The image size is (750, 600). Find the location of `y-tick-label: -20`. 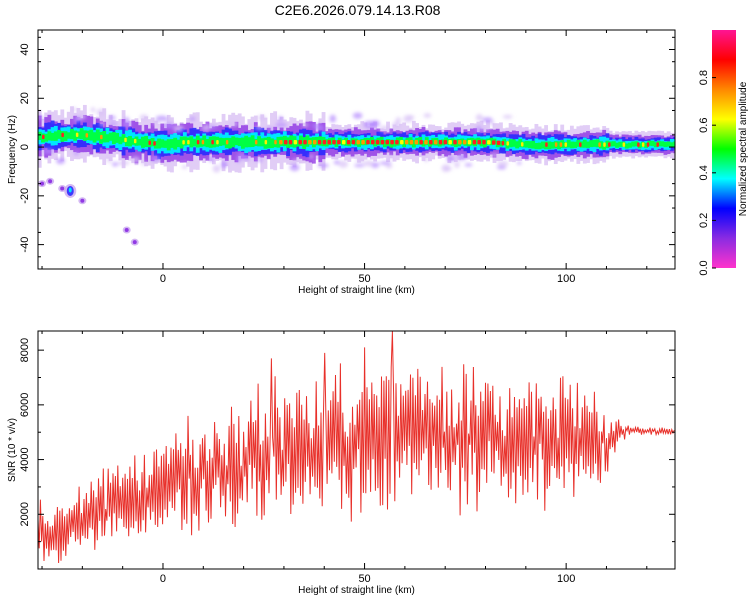

y-tick-label: -20 is located at coordinates (25, 196).